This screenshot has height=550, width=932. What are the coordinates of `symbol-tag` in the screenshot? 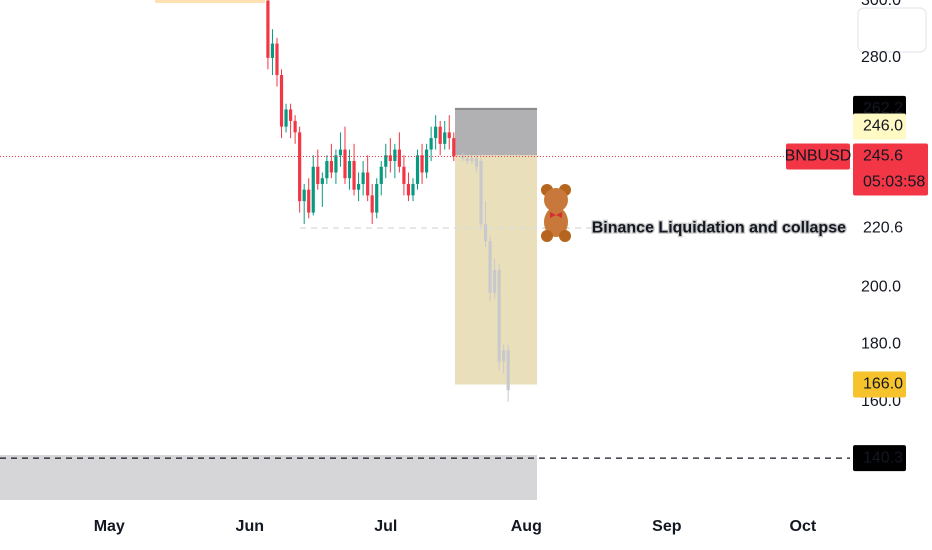 It's located at (818, 156).